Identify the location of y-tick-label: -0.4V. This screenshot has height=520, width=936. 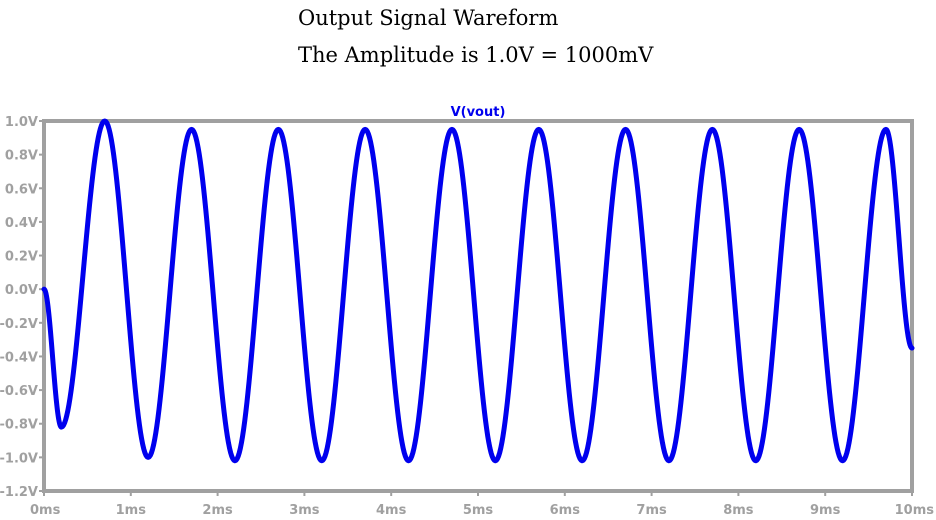
(19, 357).